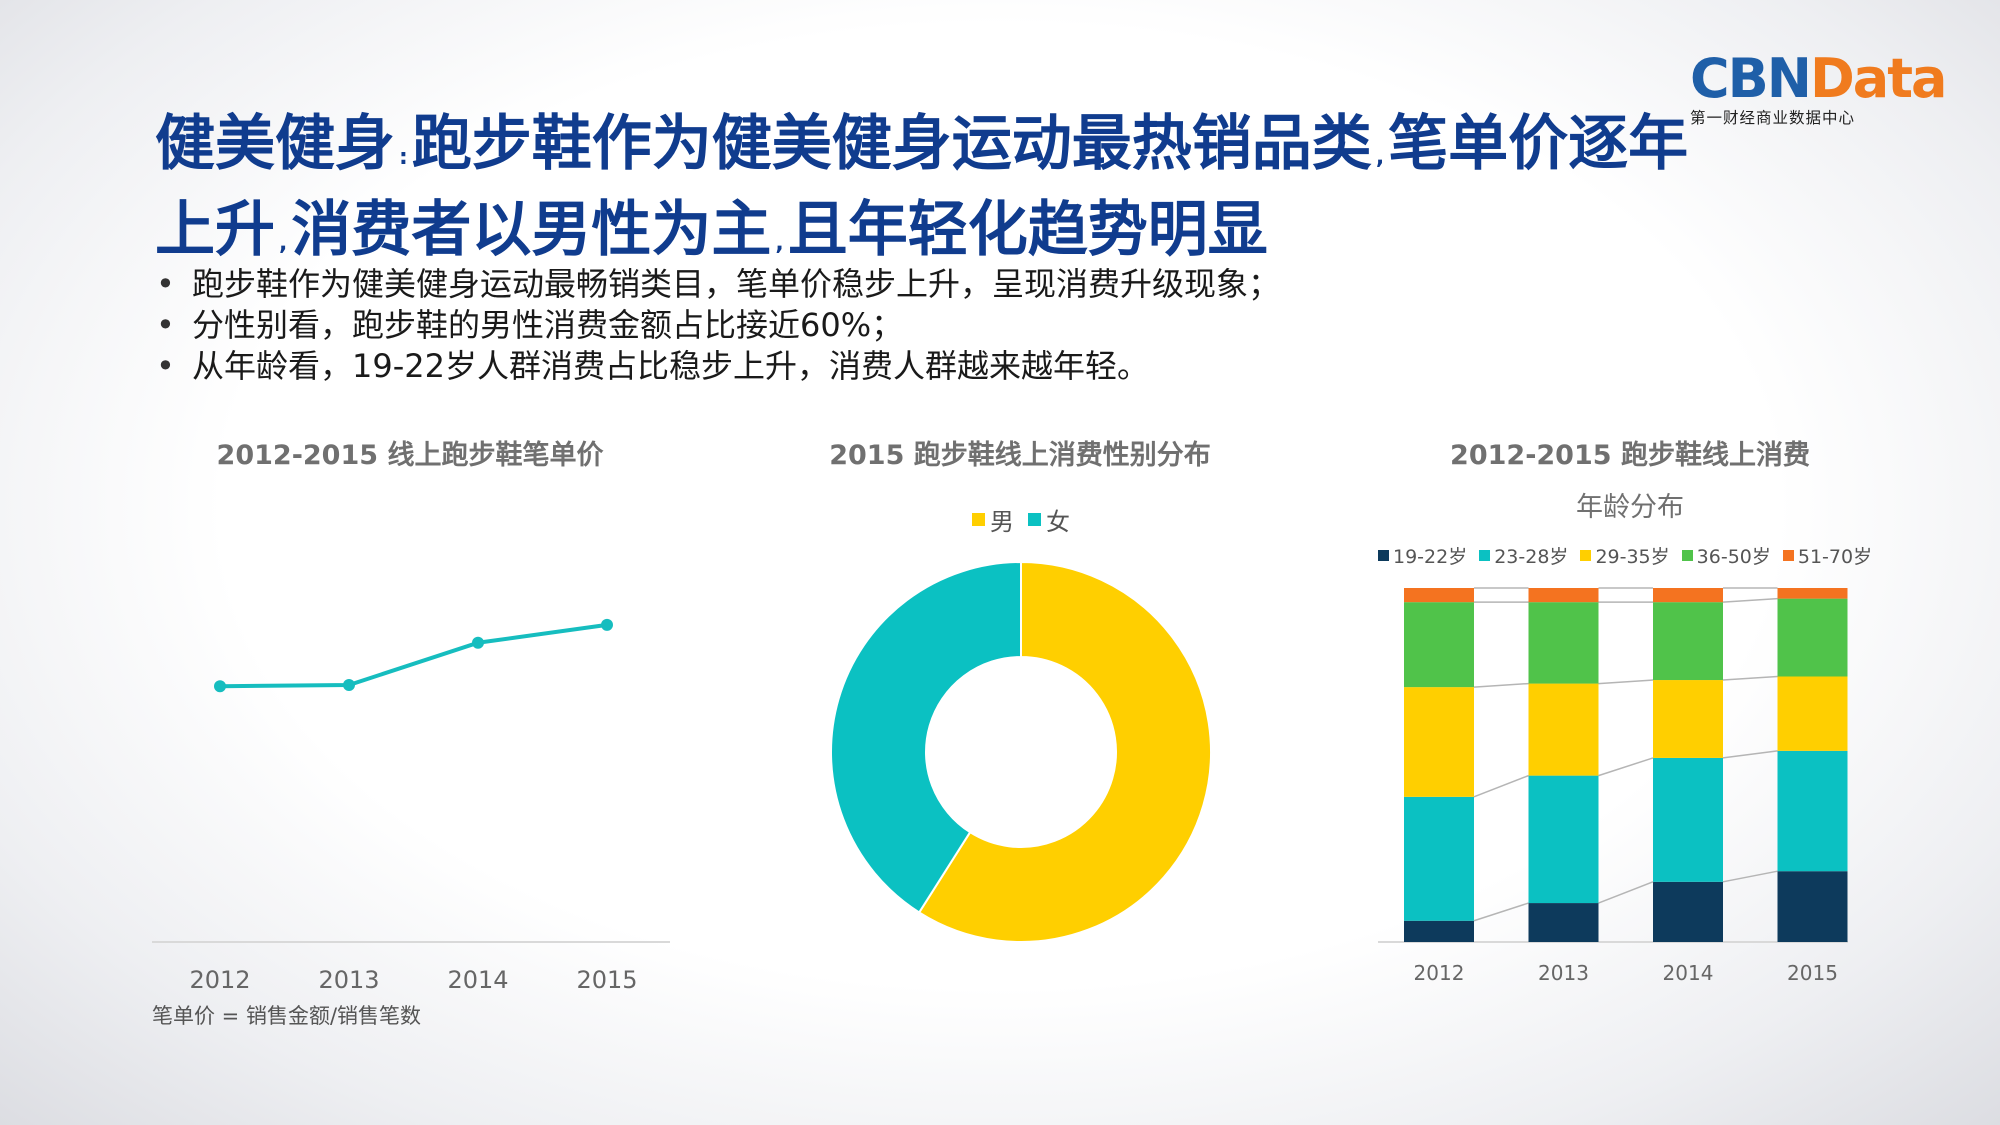 This screenshot has width=2000, height=1125. What do you see at coordinates (287, 1016) in the screenshot?
I see `footnote: 笔单价 = 销售金额/销售笔数` at bounding box center [287, 1016].